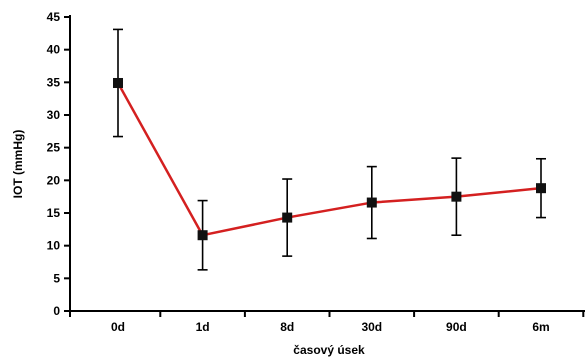  What do you see at coordinates (118, 327) in the screenshot?
I see `x-tick-label: 0d` at bounding box center [118, 327].